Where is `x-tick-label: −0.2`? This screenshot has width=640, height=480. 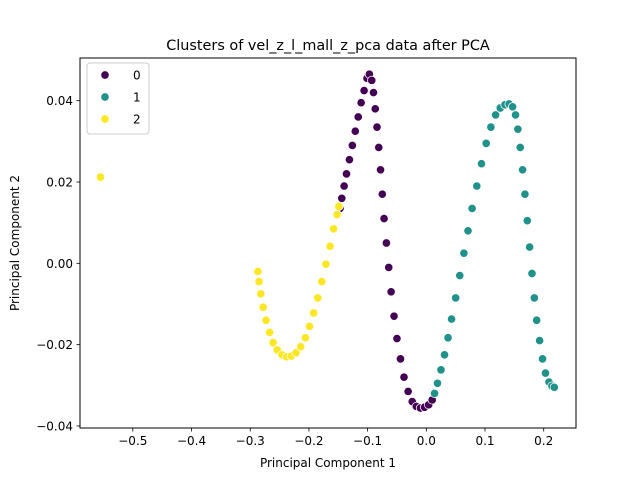
x-tick-label: −0.2 is located at coordinates (308, 441).